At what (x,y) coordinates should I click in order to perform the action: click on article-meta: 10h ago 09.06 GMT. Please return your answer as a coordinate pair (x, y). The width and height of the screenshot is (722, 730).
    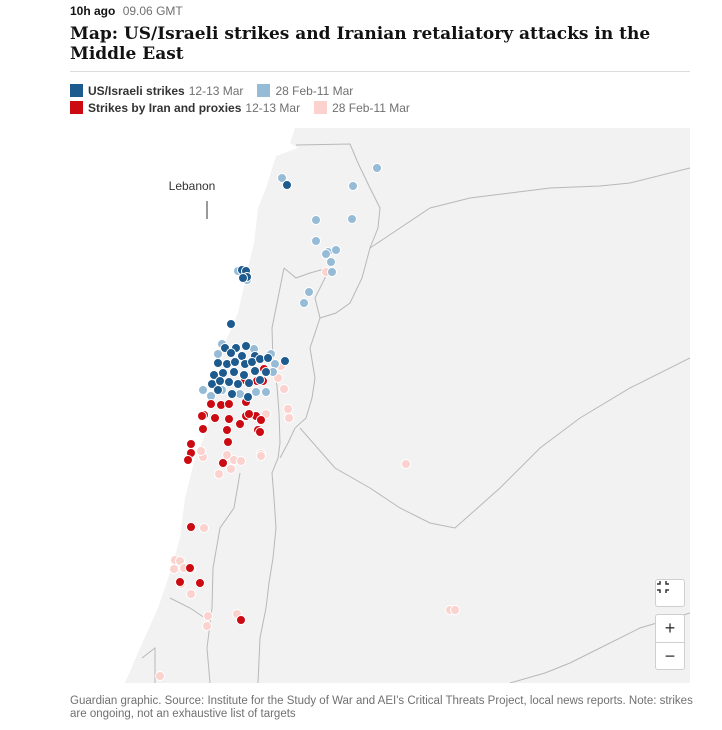
    Looking at the image, I should click on (126, 11).